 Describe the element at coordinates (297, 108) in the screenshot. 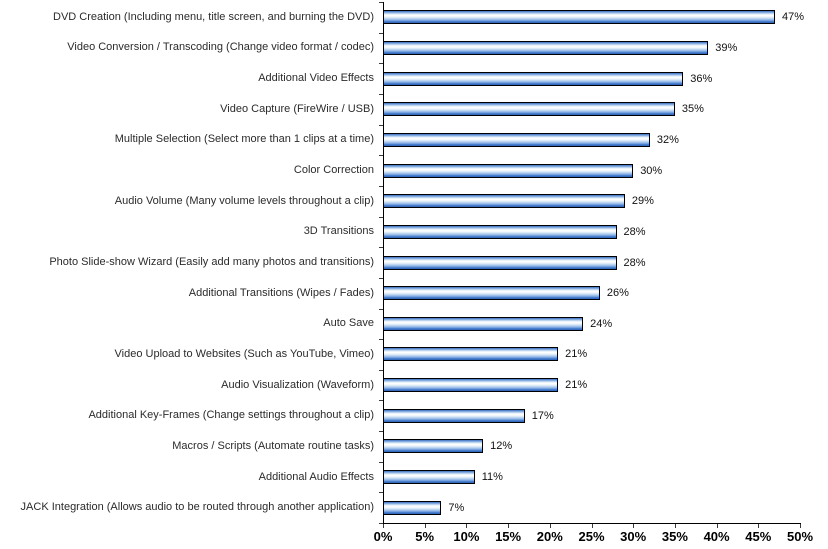

I see `category-label: Video Capture (FireWire / USB)` at that location.